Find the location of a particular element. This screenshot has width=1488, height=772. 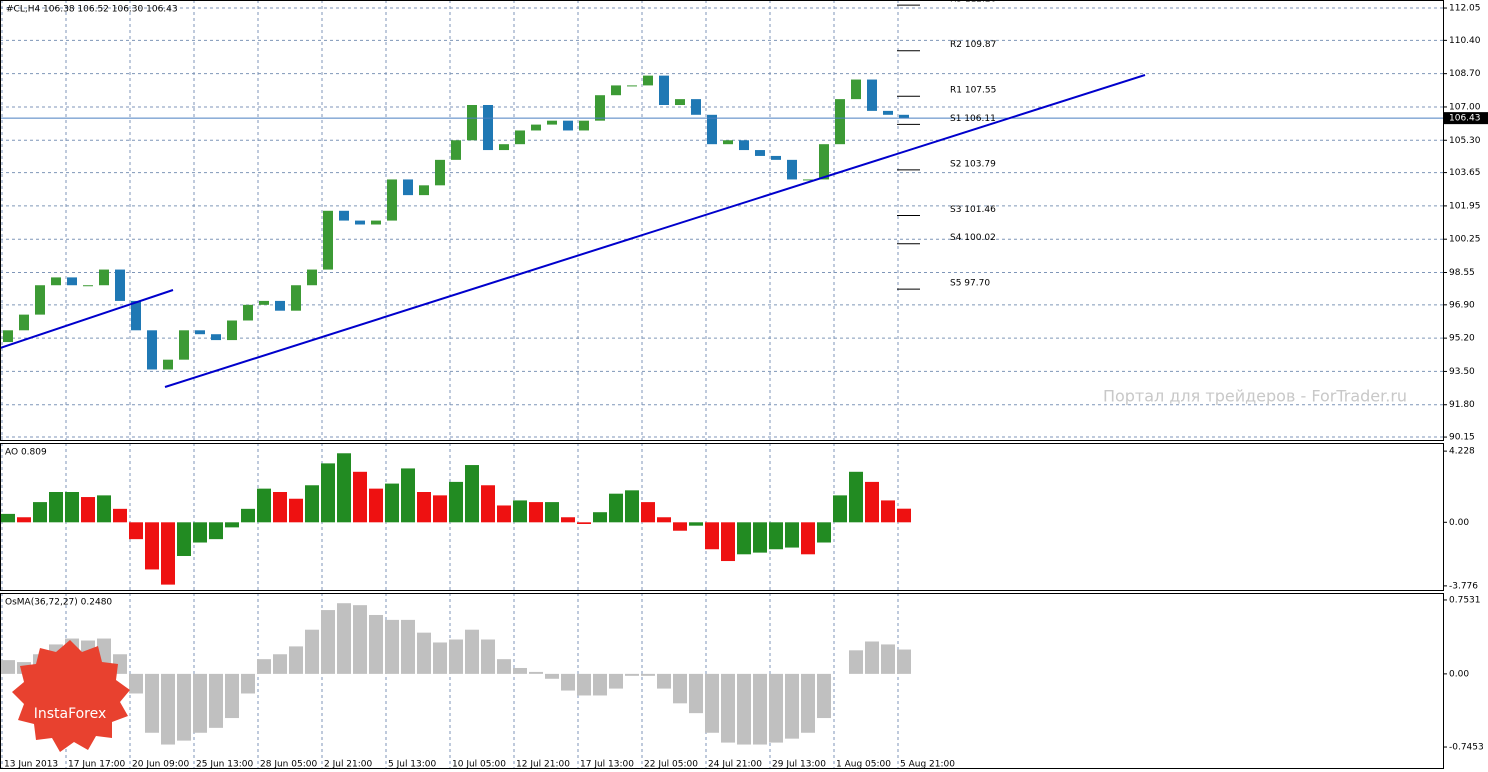

y-tick-label: 90.15 is located at coordinates (1462, 438).